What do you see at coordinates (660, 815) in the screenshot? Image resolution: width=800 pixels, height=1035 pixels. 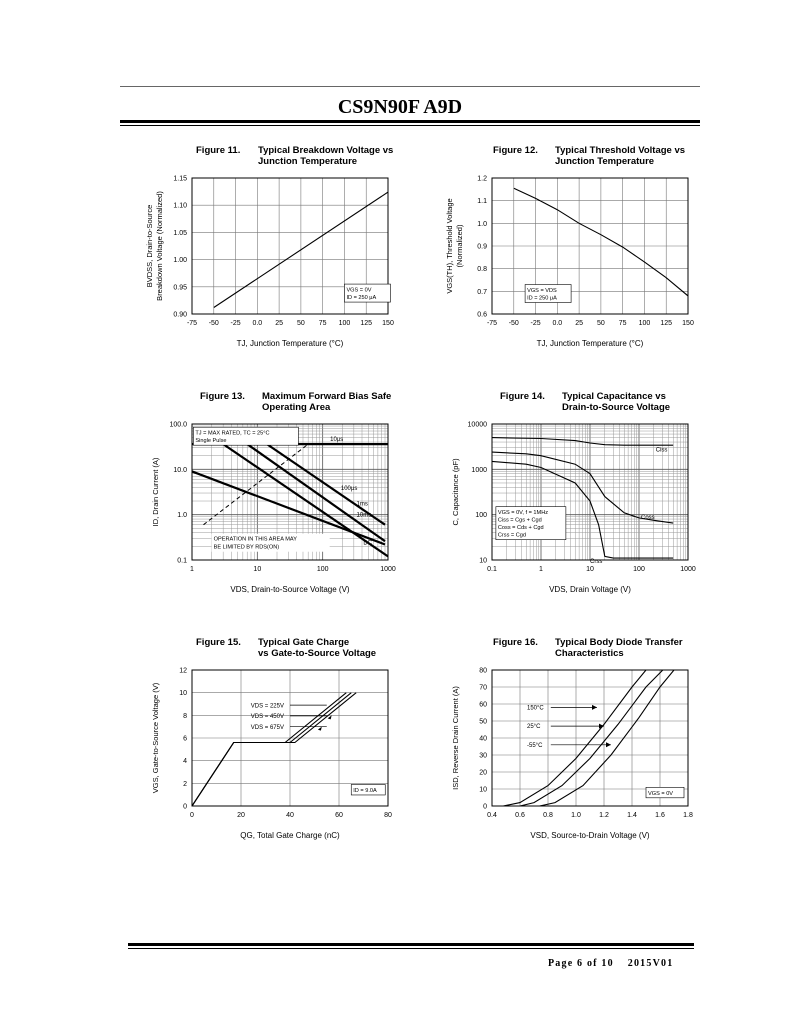 I see `x-tick-label: 1.6` at bounding box center [660, 815].